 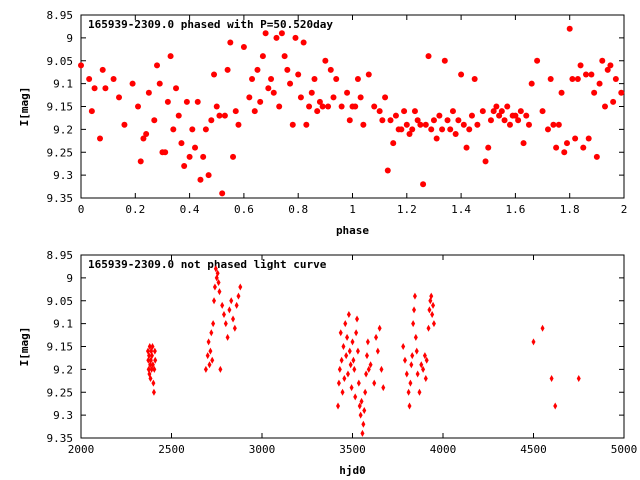 I want to click on x-axis-label: phase, so click(x=352, y=230).